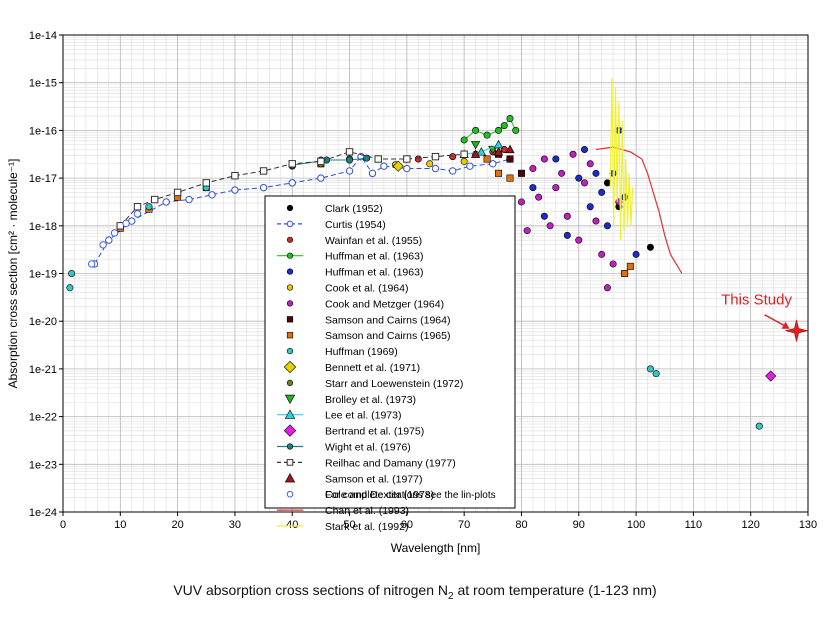 The width and height of the screenshot is (830, 628). Describe the element at coordinates (374, 273) in the screenshot. I see `legend-label: Huffman et al. (1963)` at that location.